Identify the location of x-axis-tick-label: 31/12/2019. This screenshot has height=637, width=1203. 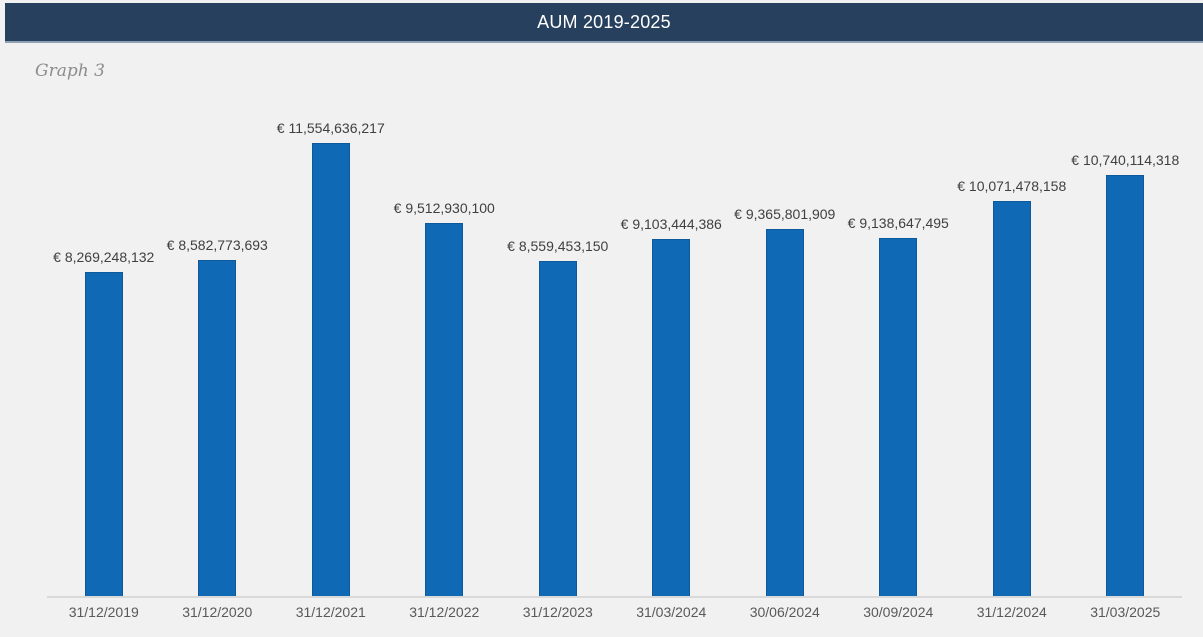
(103, 612).